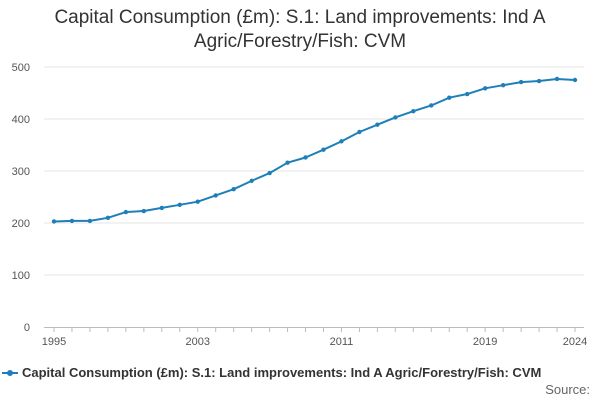 This screenshot has height=400, width=600. I want to click on data-point-2021, so click(521, 82).